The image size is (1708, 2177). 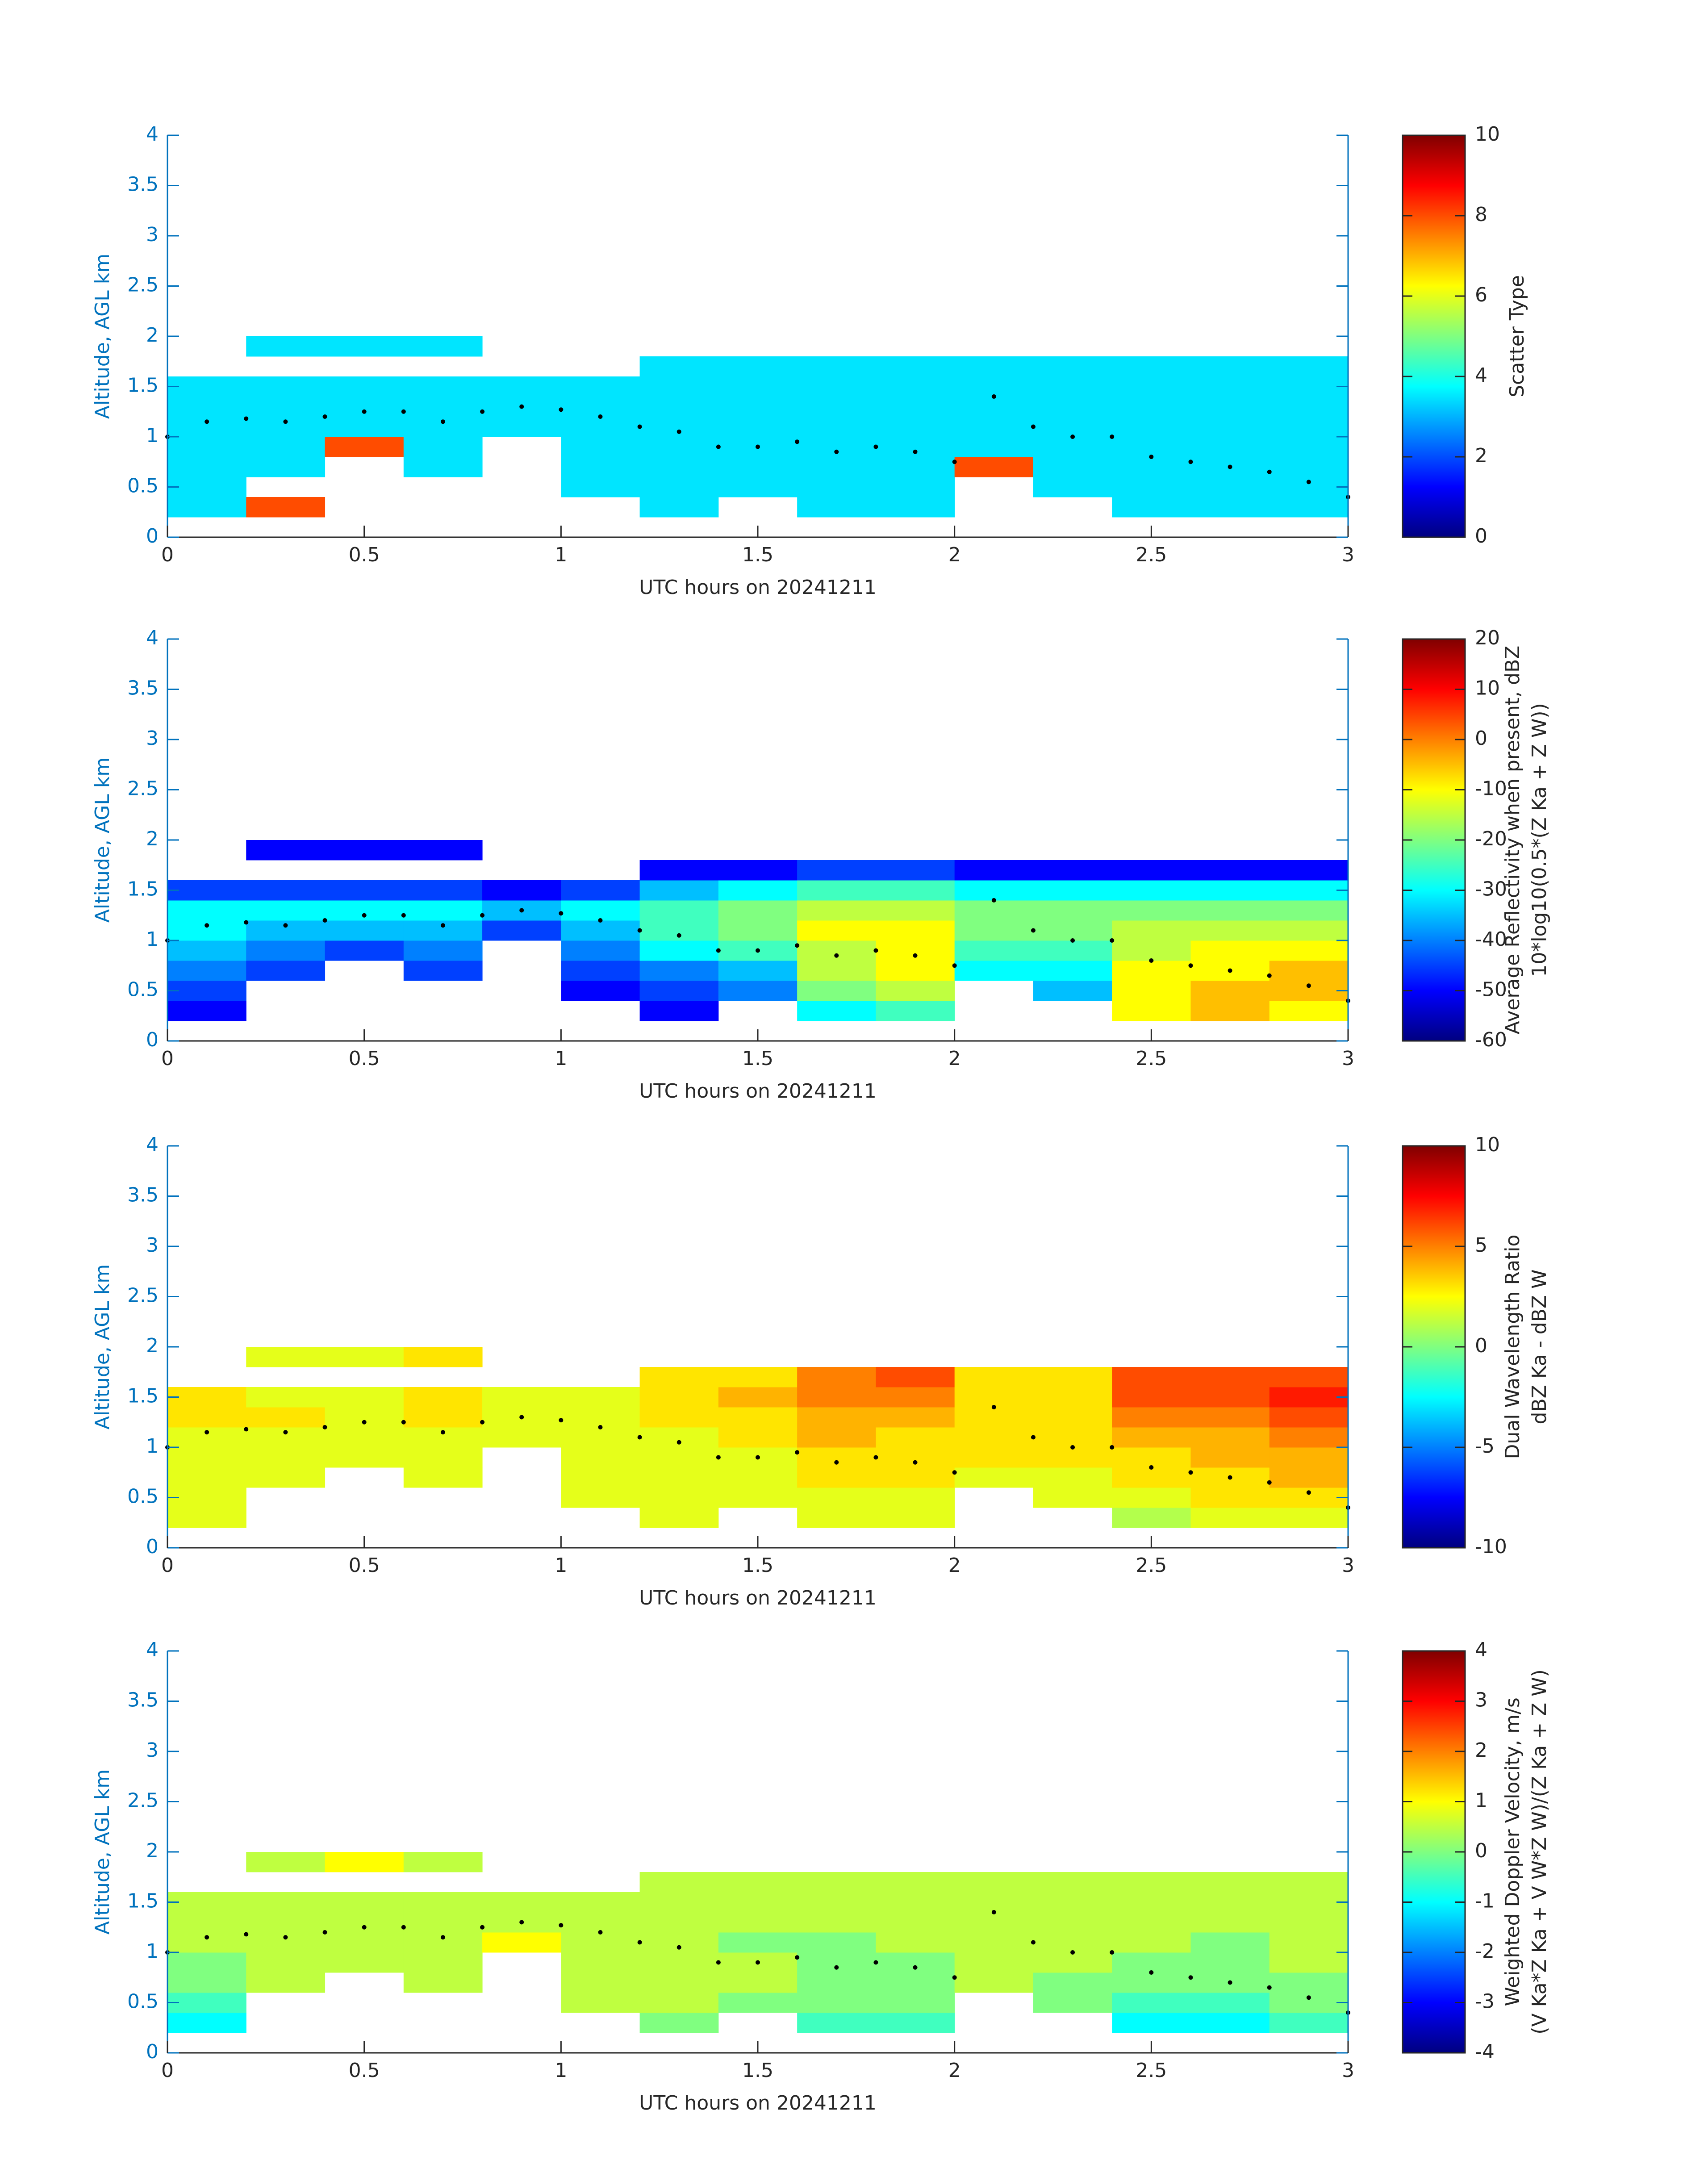 What do you see at coordinates (152, 838) in the screenshot?
I see `y-tick-label: 2` at bounding box center [152, 838].